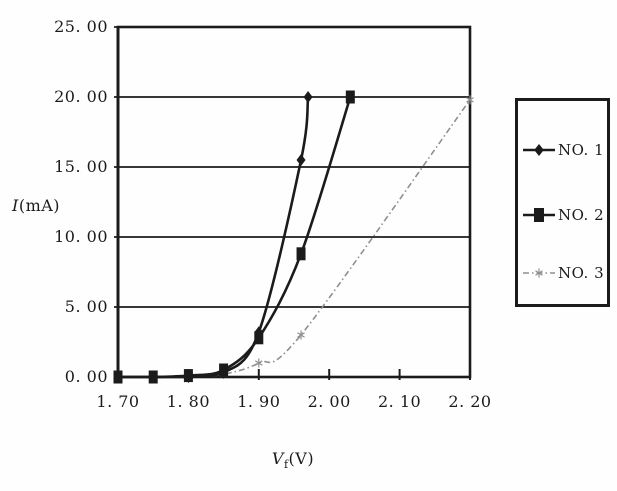 The height and width of the screenshot is (491, 617). What do you see at coordinates (86, 306) in the screenshot?
I see `y-tick-label-5: 5. 00` at bounding box center [86, 306].